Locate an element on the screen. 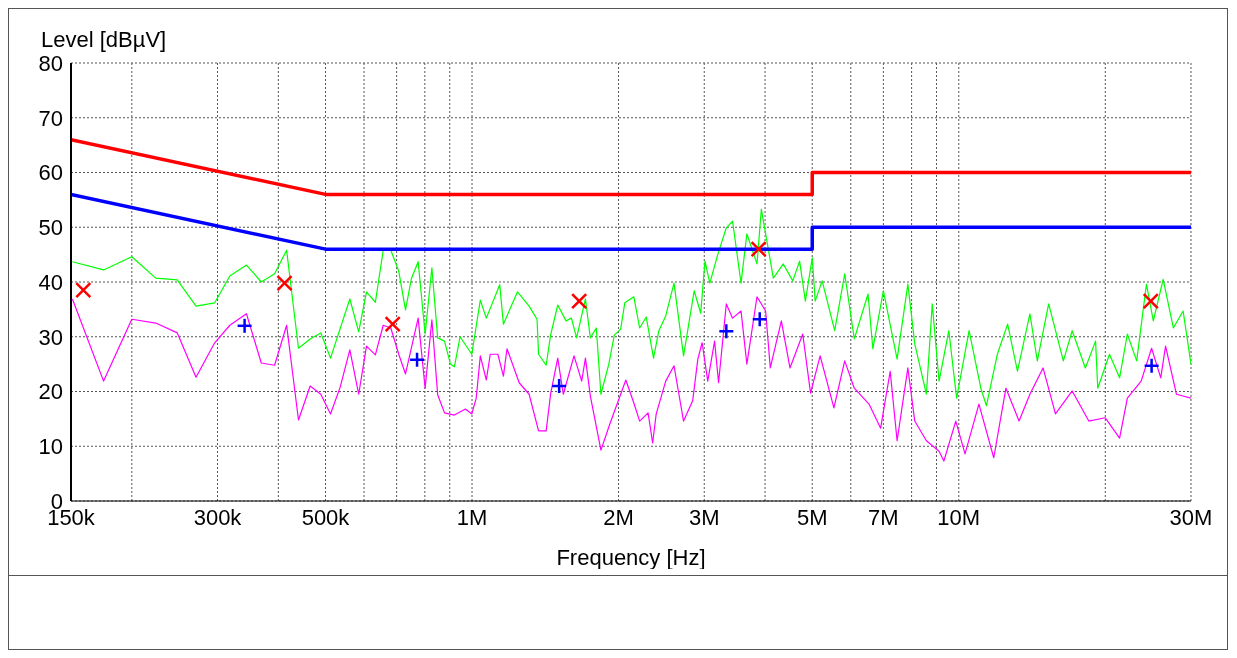 This screenshot has width=1237, height=658. x-tick-label: 1M is located at coordinates (472, 517).